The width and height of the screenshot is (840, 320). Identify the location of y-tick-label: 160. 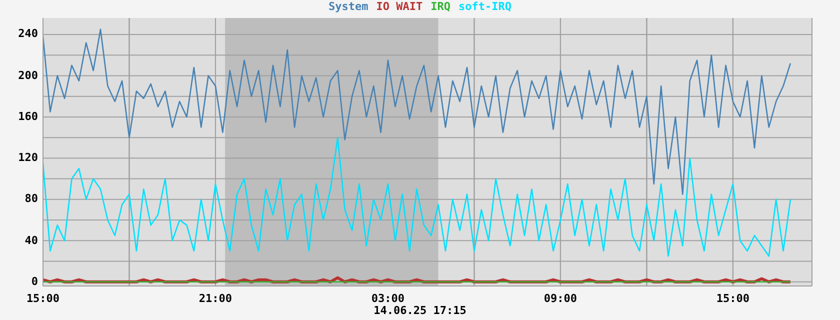
(28, 117).